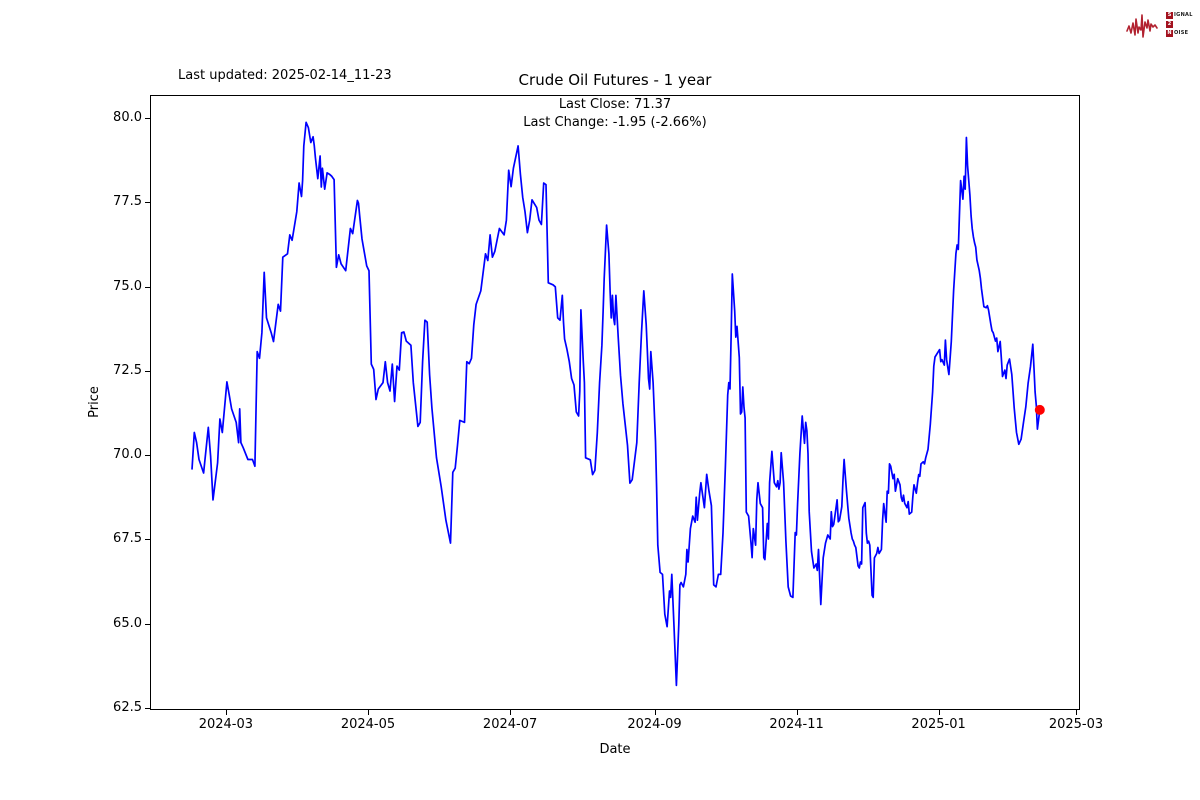 This screenshot has height=800, width=1200. Describe the element at coordinates (1183, 15) in the screenshot. I see `logo-word-signal: IGNAL` at that location.